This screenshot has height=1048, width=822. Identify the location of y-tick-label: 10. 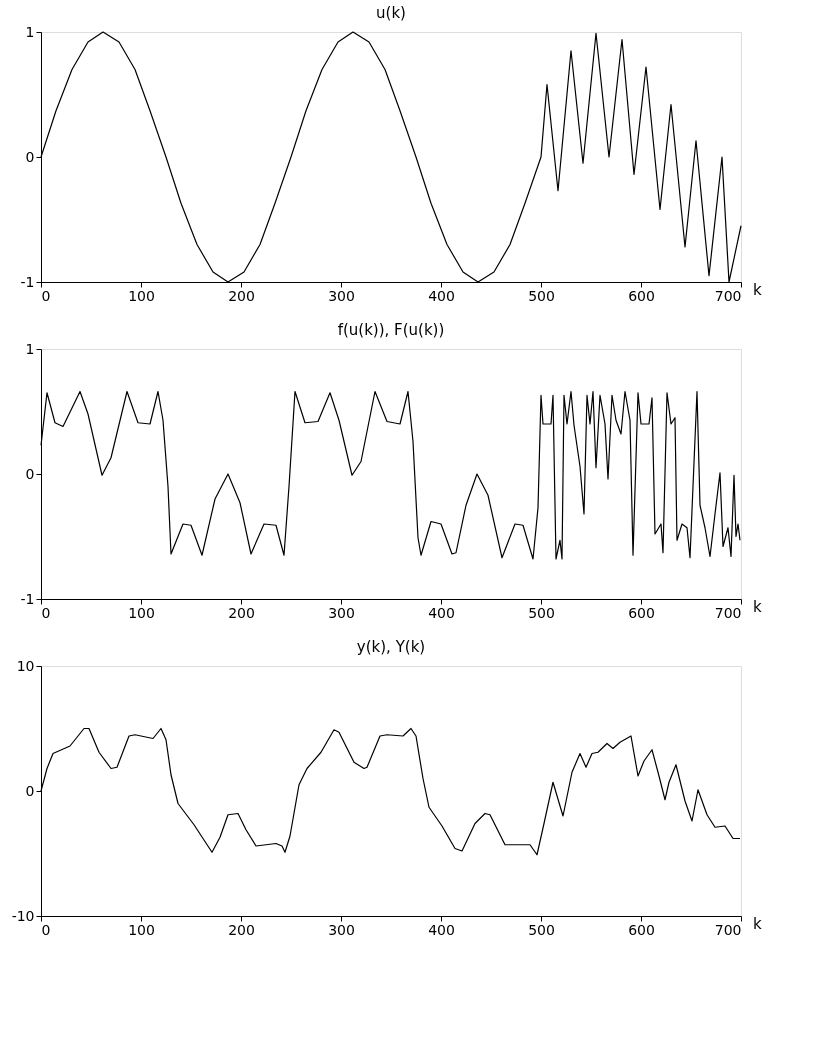
(25, 665).